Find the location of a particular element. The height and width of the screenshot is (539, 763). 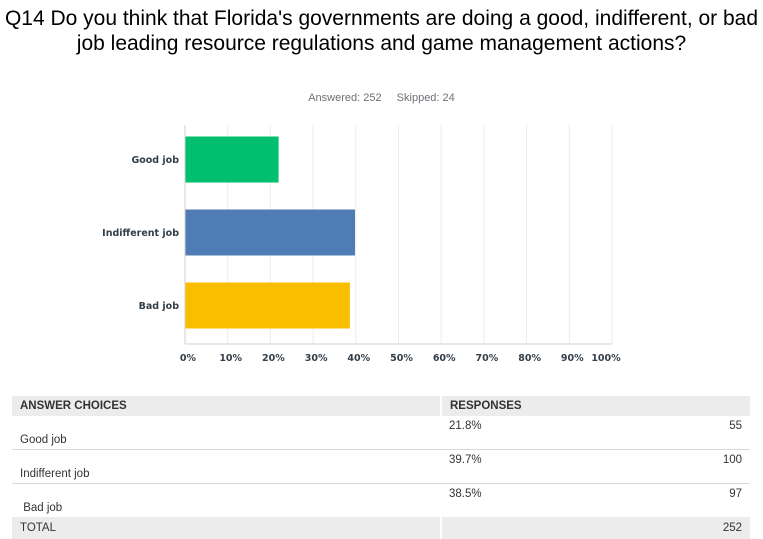

bar-good-job is located at coordinates (232, 159).